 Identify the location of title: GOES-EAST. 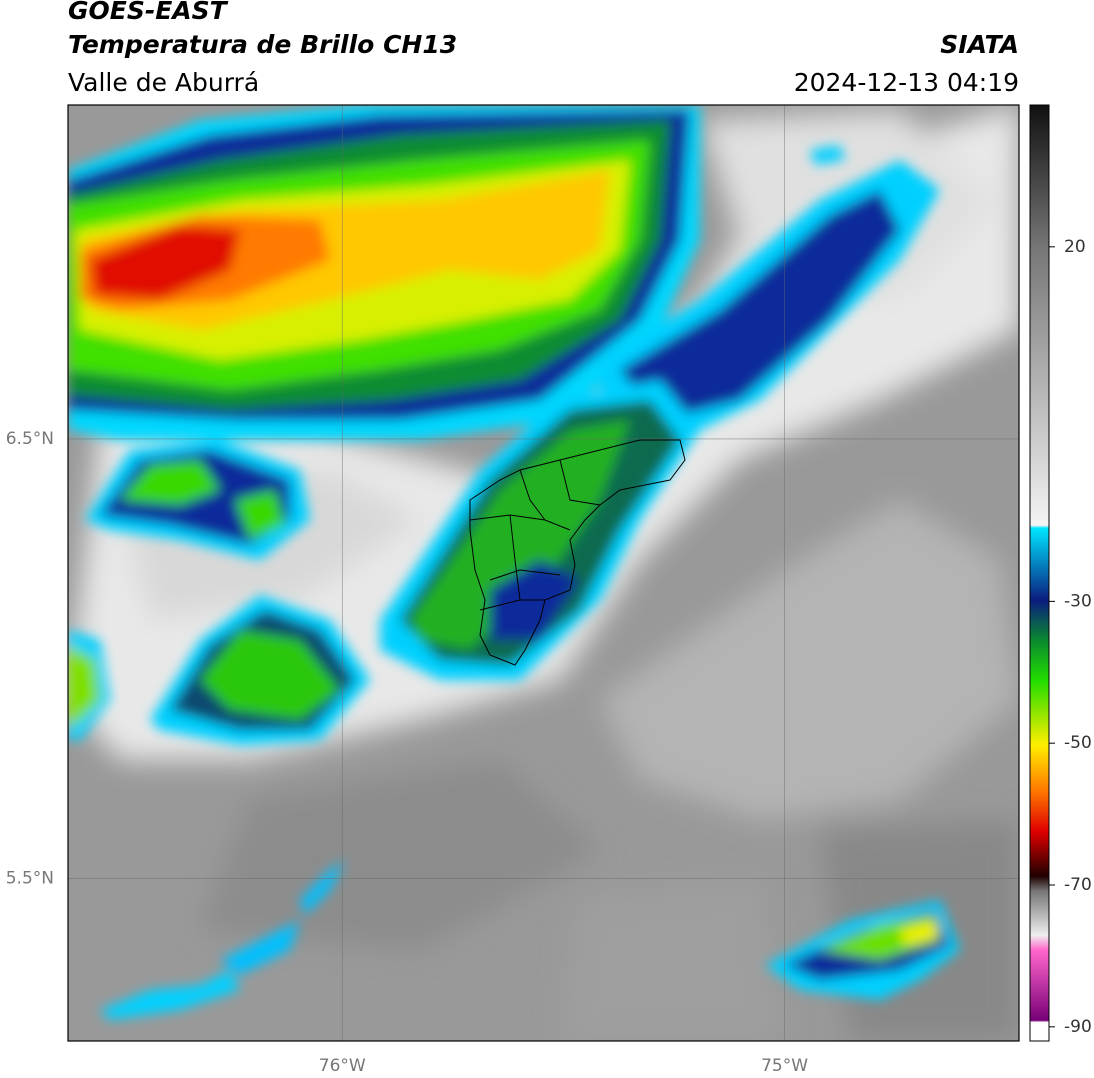
(148, 12).